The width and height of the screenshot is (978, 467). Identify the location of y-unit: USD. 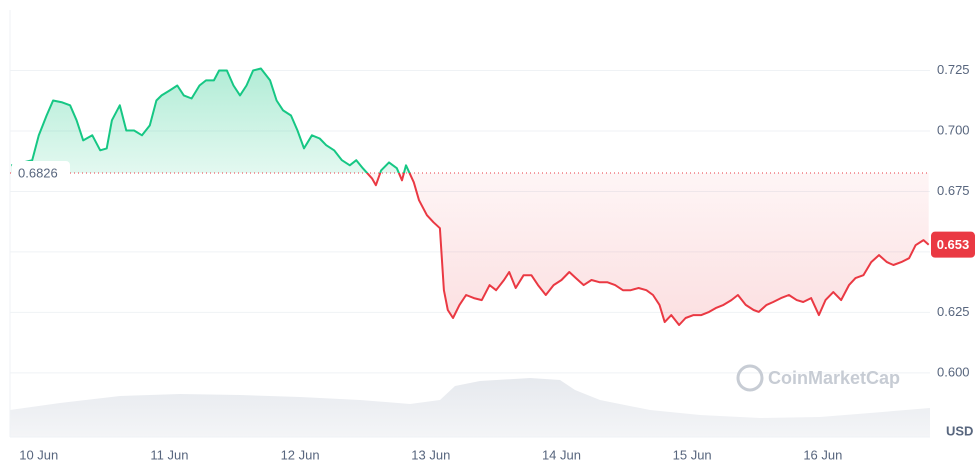
(959, 430).